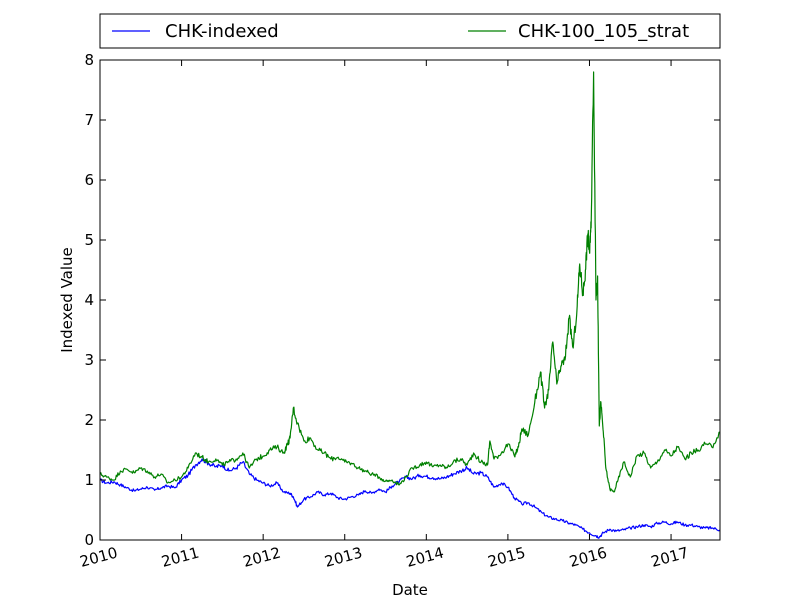 This screenshot has height=600, width=800. What do you see at coordinates (89, 120) in the screenshot?
I see `y-tick-label: 7` at bounding box center [89, 120].